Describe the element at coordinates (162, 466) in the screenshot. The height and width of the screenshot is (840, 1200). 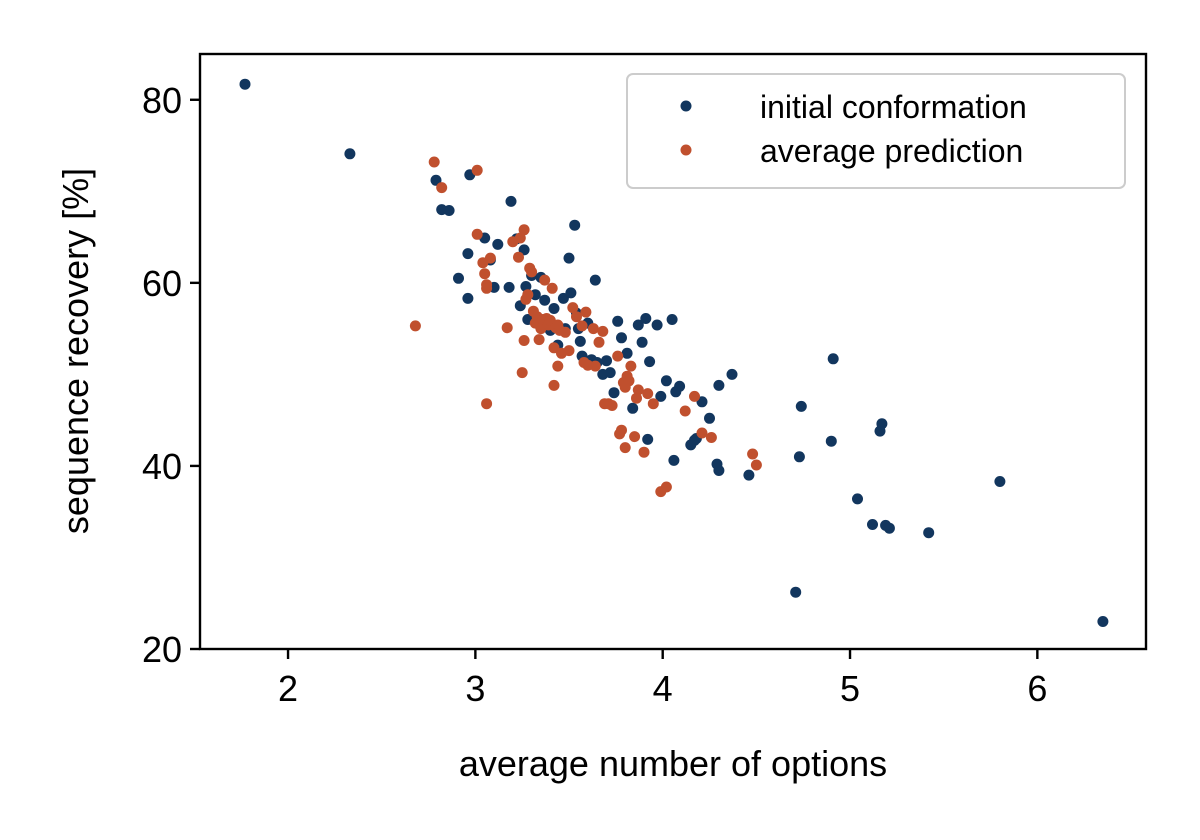
I see `y-tick-label-40: 40` at that location.